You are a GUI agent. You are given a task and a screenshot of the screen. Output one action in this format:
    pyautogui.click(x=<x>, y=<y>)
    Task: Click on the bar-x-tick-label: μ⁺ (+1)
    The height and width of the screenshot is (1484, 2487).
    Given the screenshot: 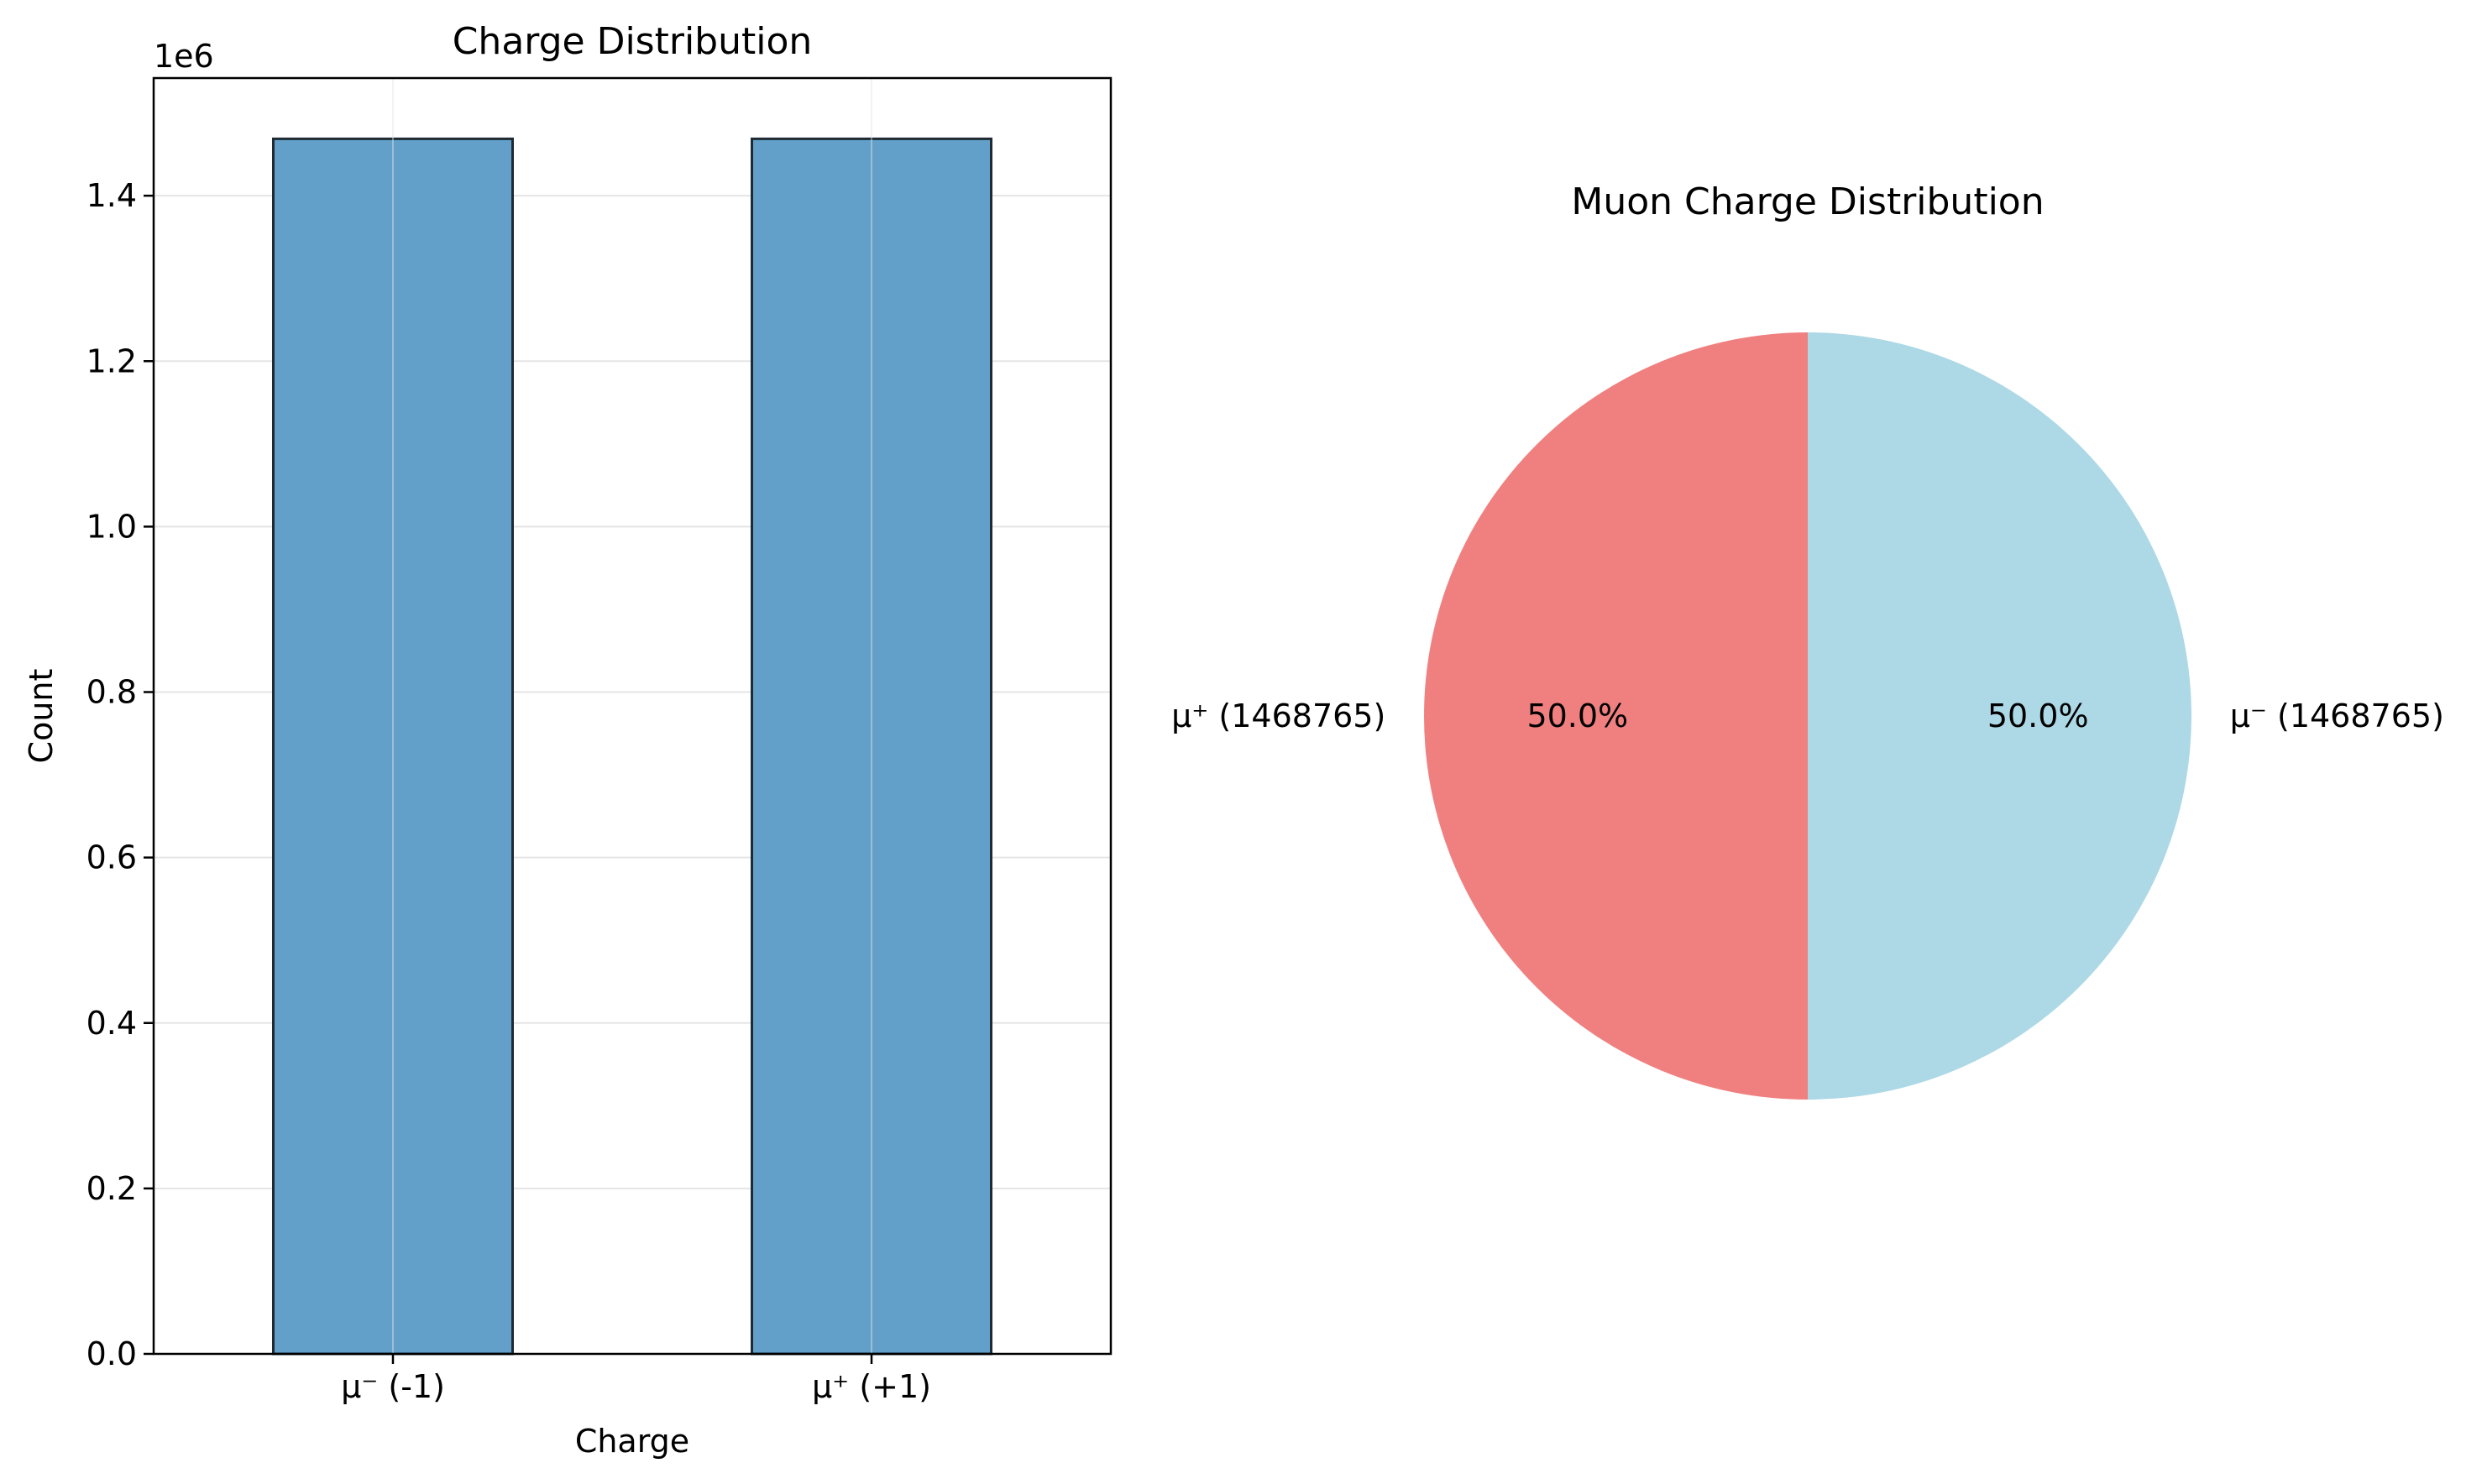 What is the action you would take?
    pyautogui.click(x=871, y=1386)
    